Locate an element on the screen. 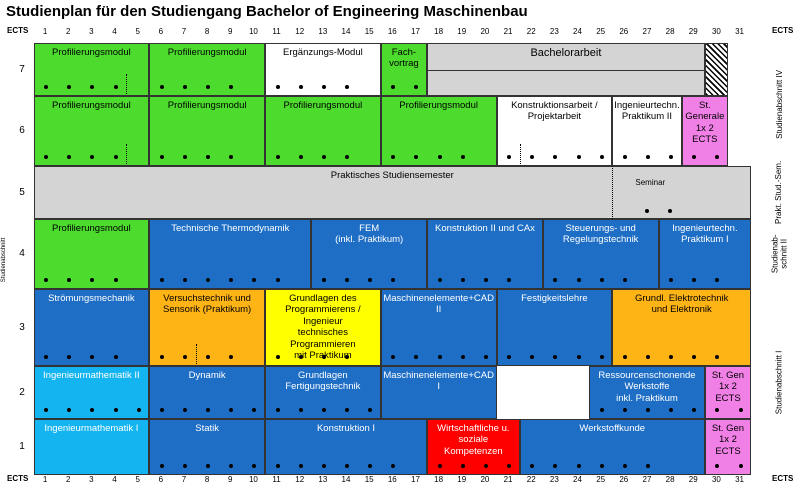 Image resolution: width=800 pixels, height=489 pixels. hatched-block is located at coordinates (716, 69).